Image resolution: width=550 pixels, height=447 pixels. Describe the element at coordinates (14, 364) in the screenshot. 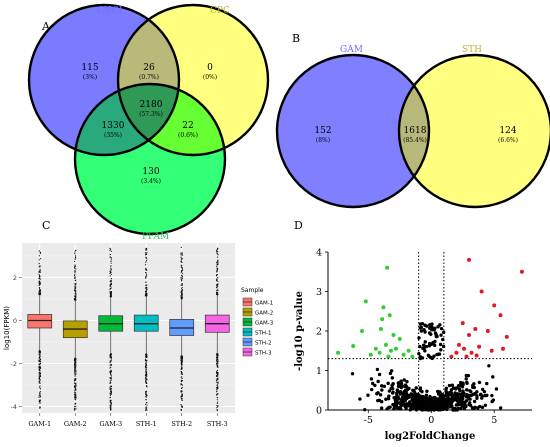

I see `y-tick-label: -2` at that location.